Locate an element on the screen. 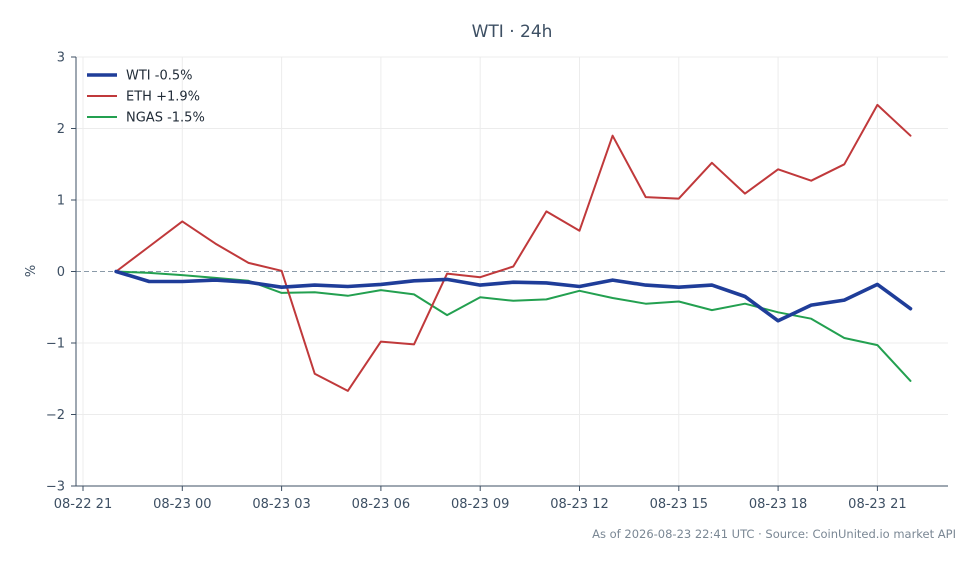  legend: WTI -0.5% ETH +1.9% NGAS -1.5% is located at coordinates (146, 97).